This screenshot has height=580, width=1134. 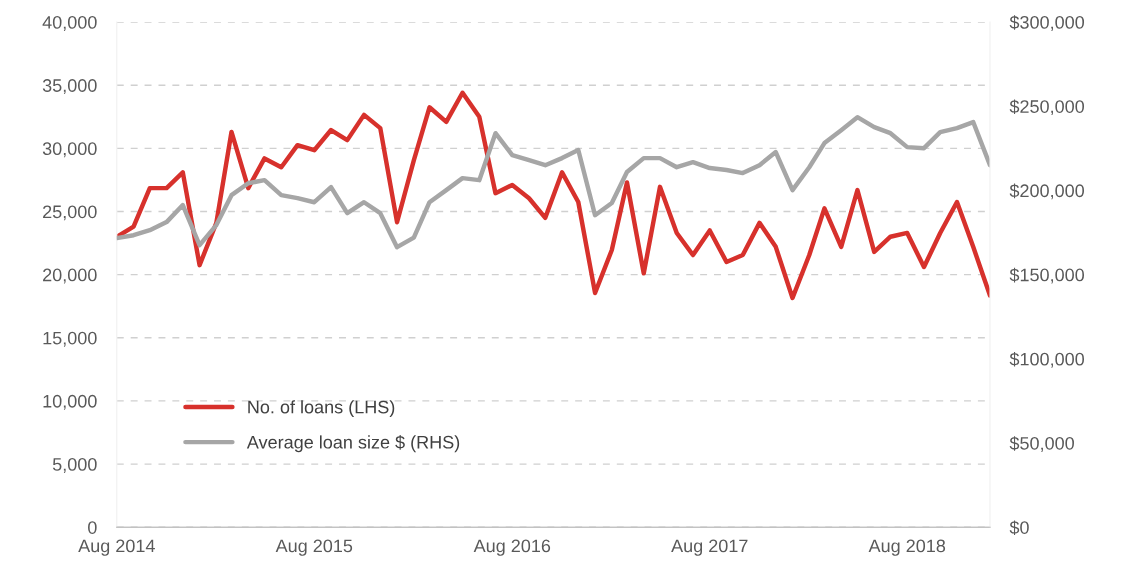 I want to click on x-tick-label: Aug 2015, so click(x=314, y=547).